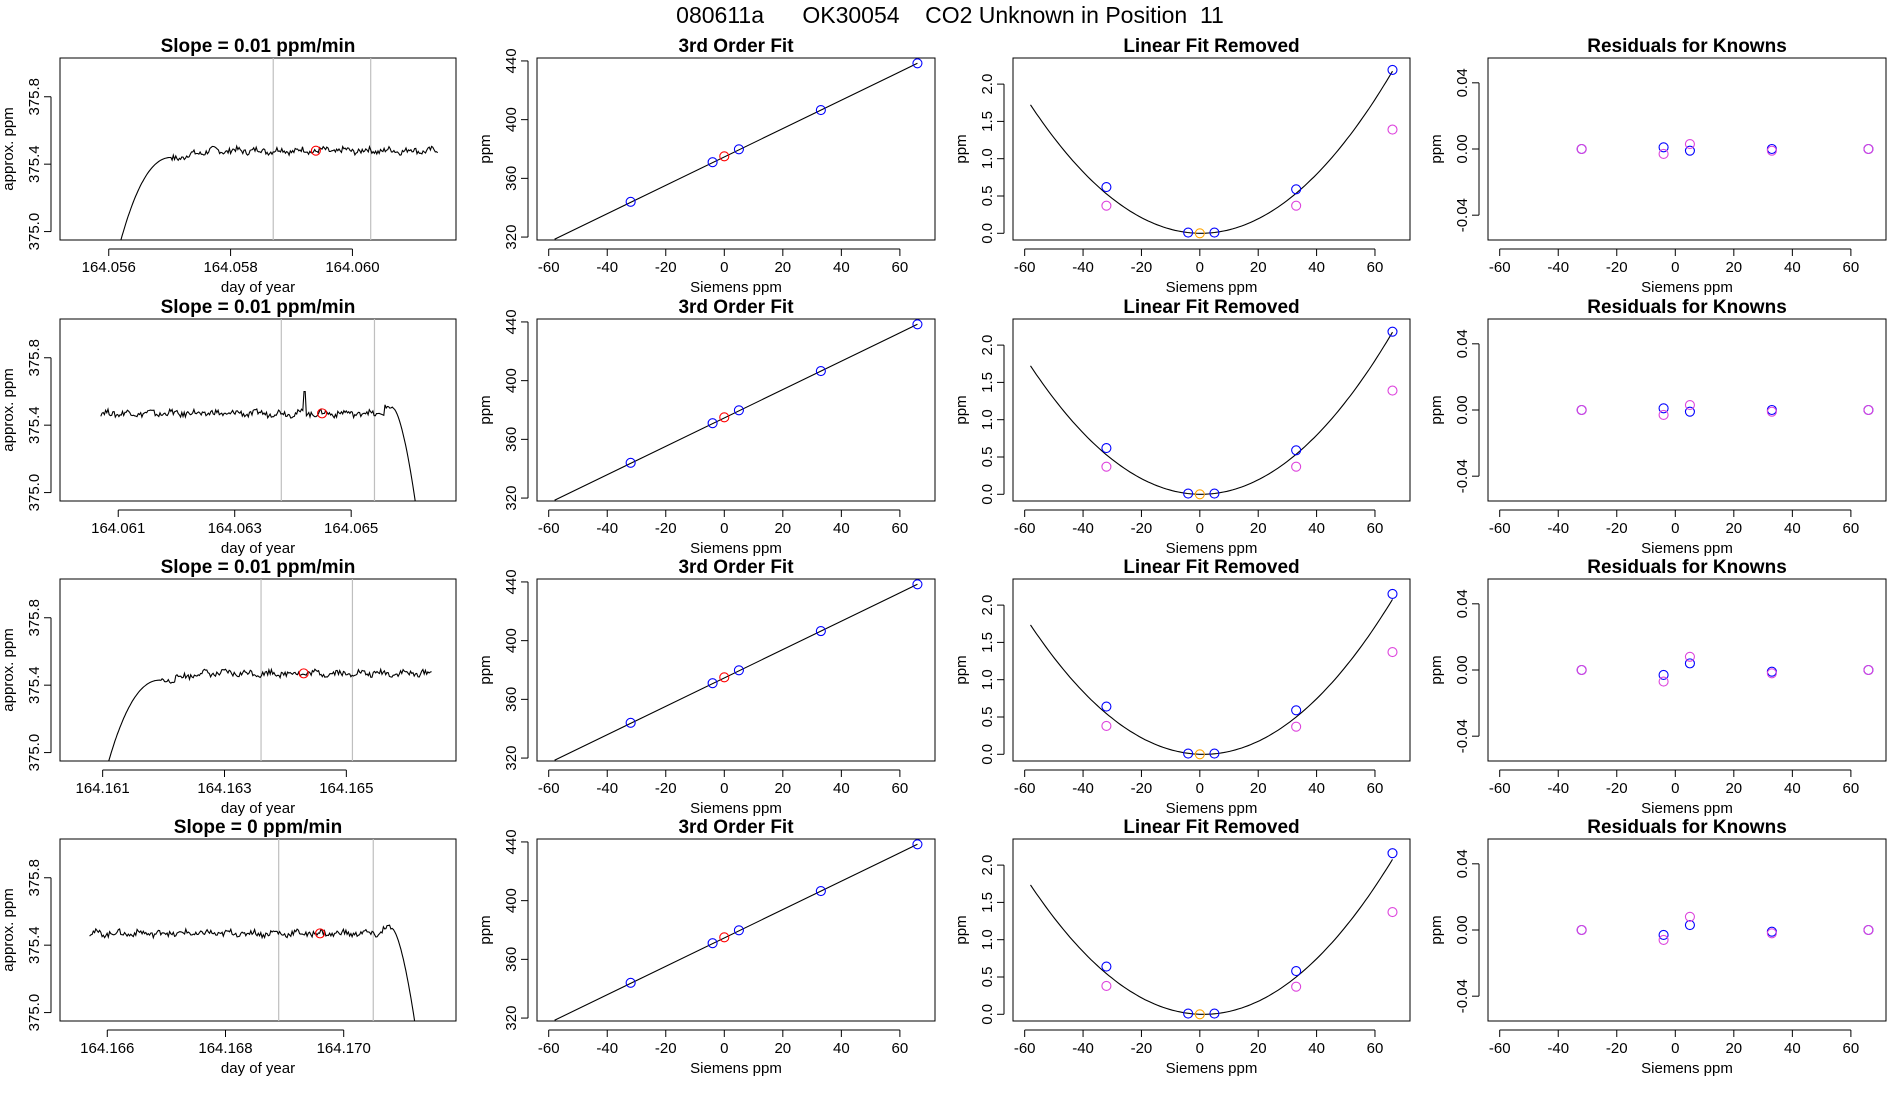 The height and width of the screenshot is (1100, 1900). I want to click on y-axis-label: ppm, so click(485, 148).